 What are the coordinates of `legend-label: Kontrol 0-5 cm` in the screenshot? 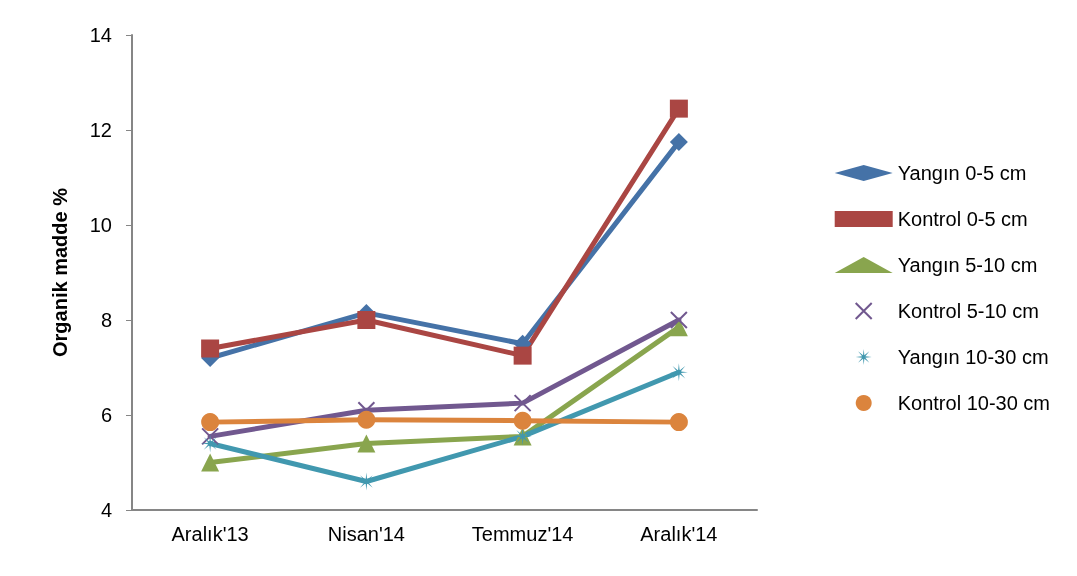 It's located at (962, 219).